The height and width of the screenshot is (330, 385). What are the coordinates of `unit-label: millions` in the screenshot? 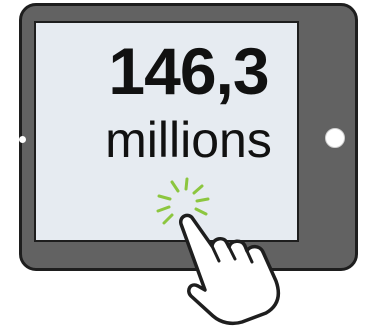 It's located at (188, 140).